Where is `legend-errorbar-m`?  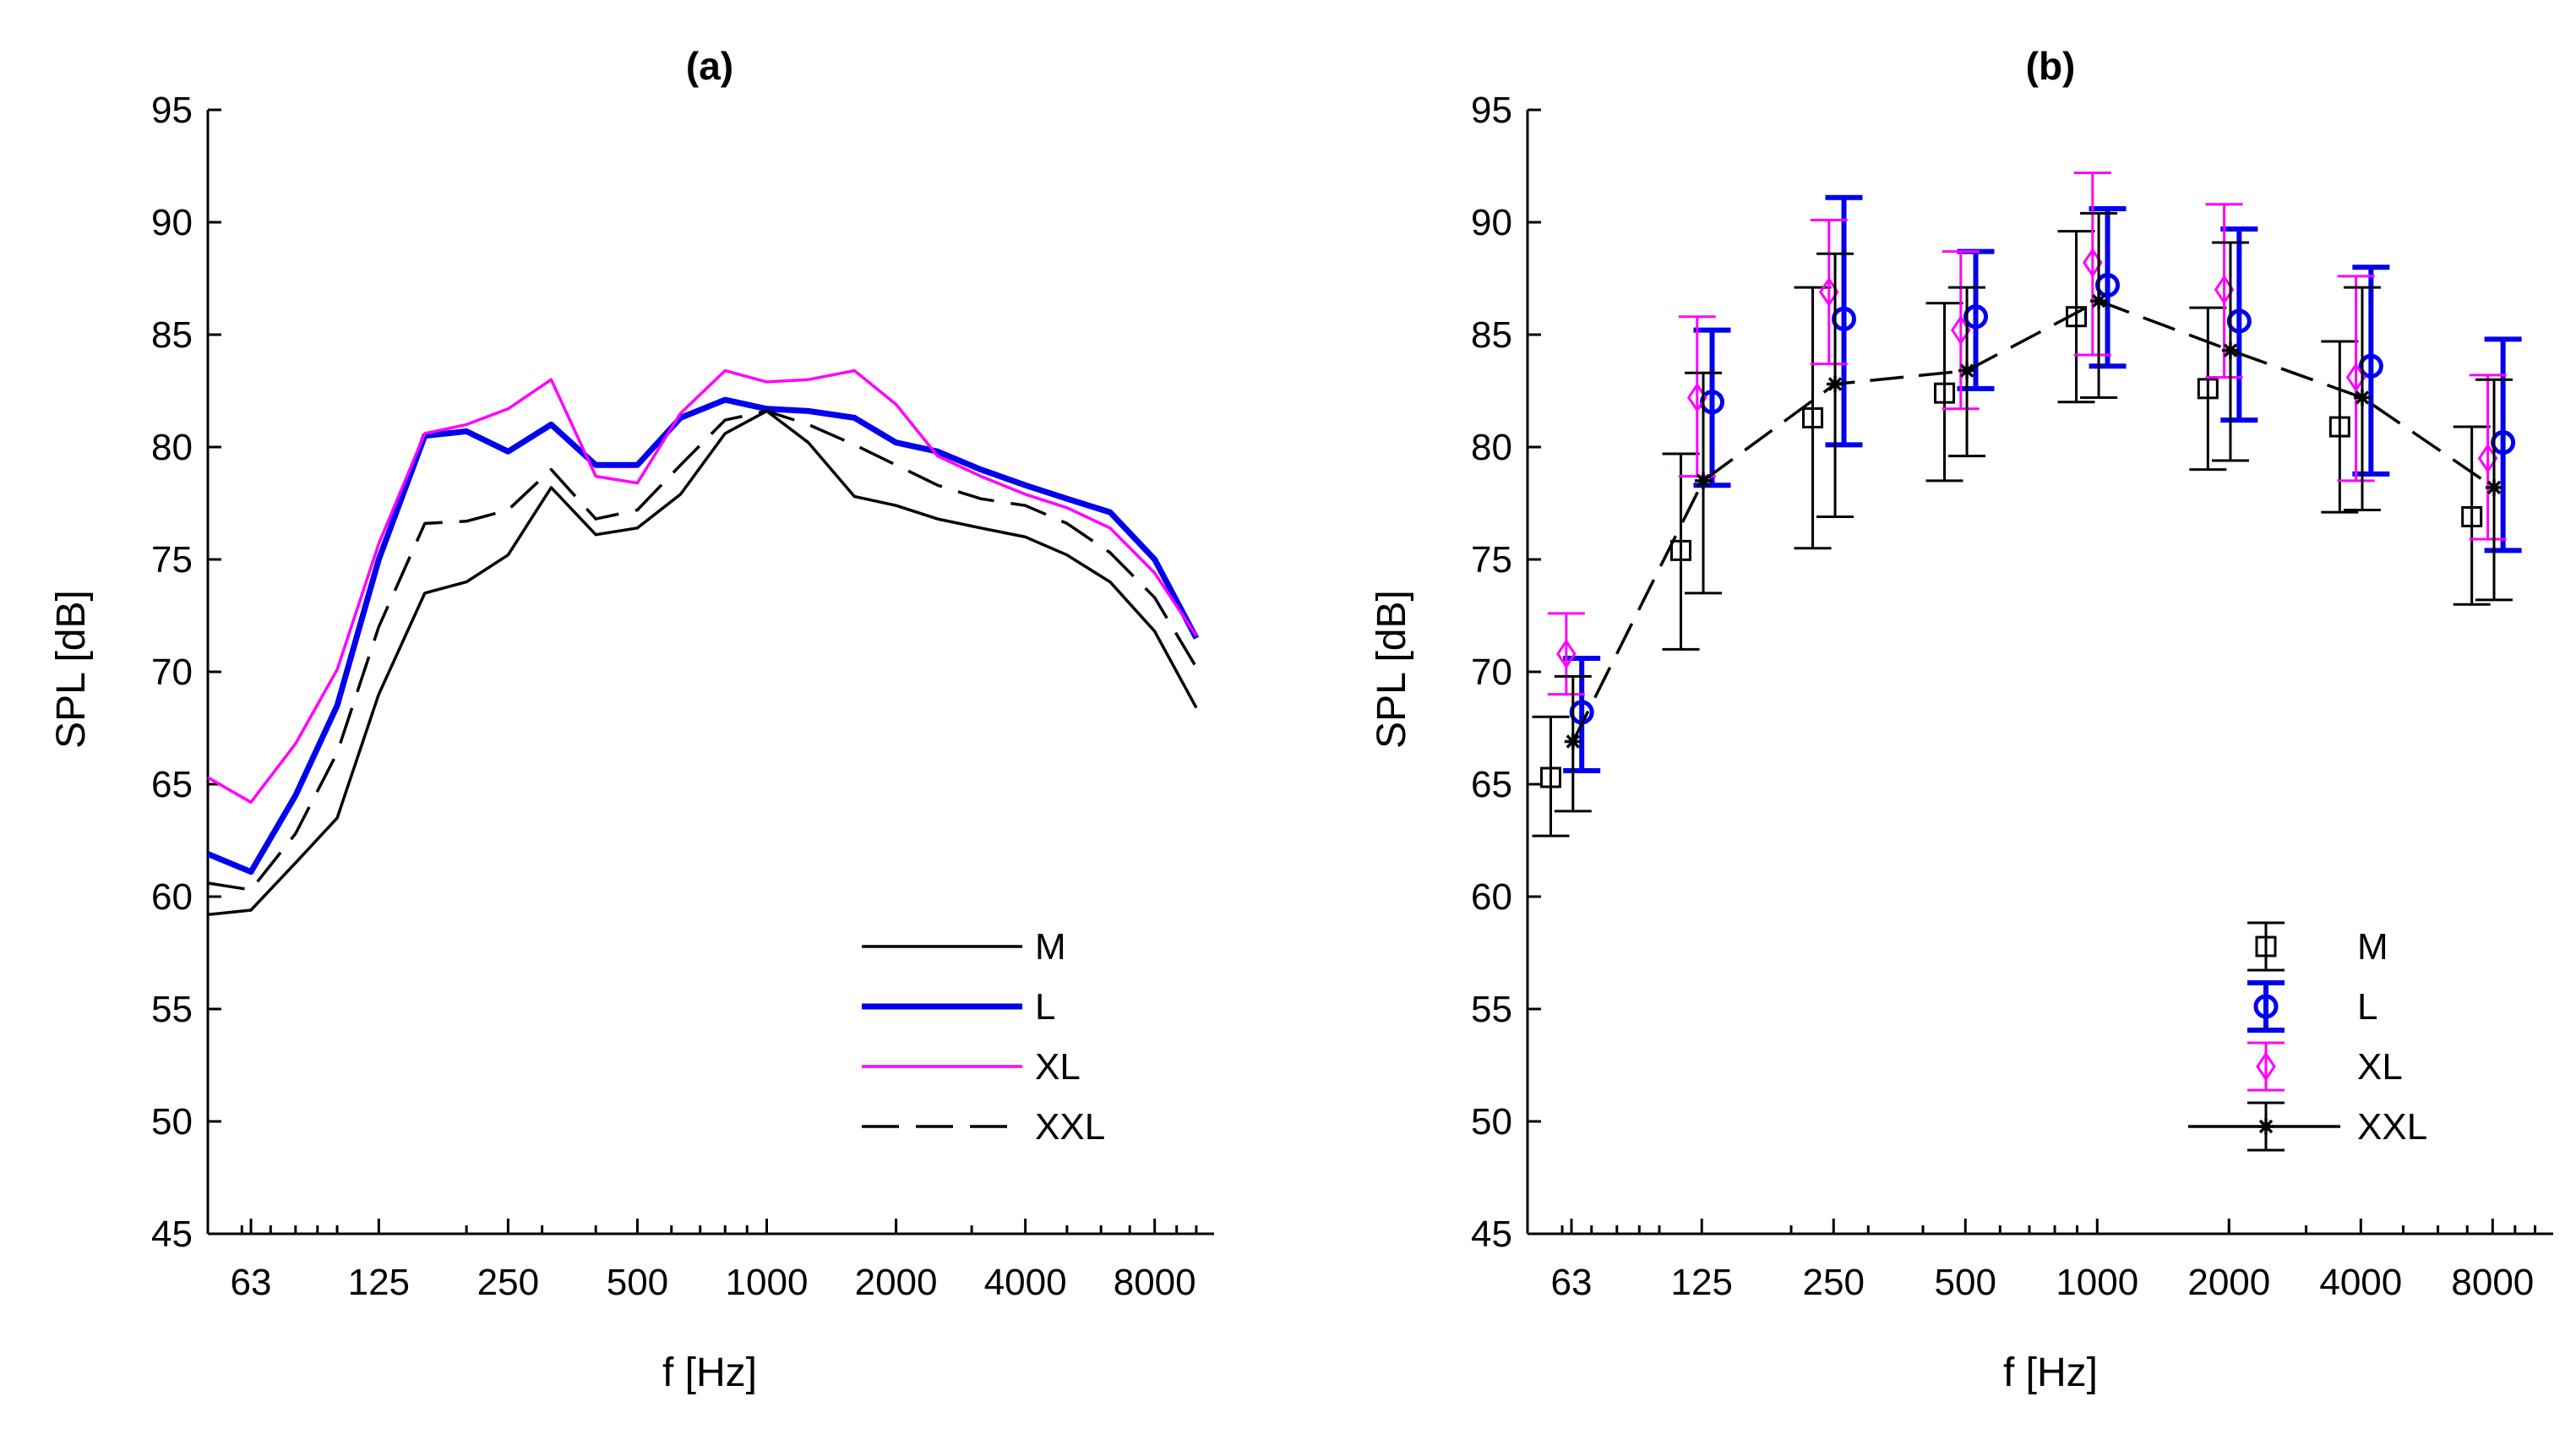 legend-errorbar-m is located at coordinates (2266, 947).